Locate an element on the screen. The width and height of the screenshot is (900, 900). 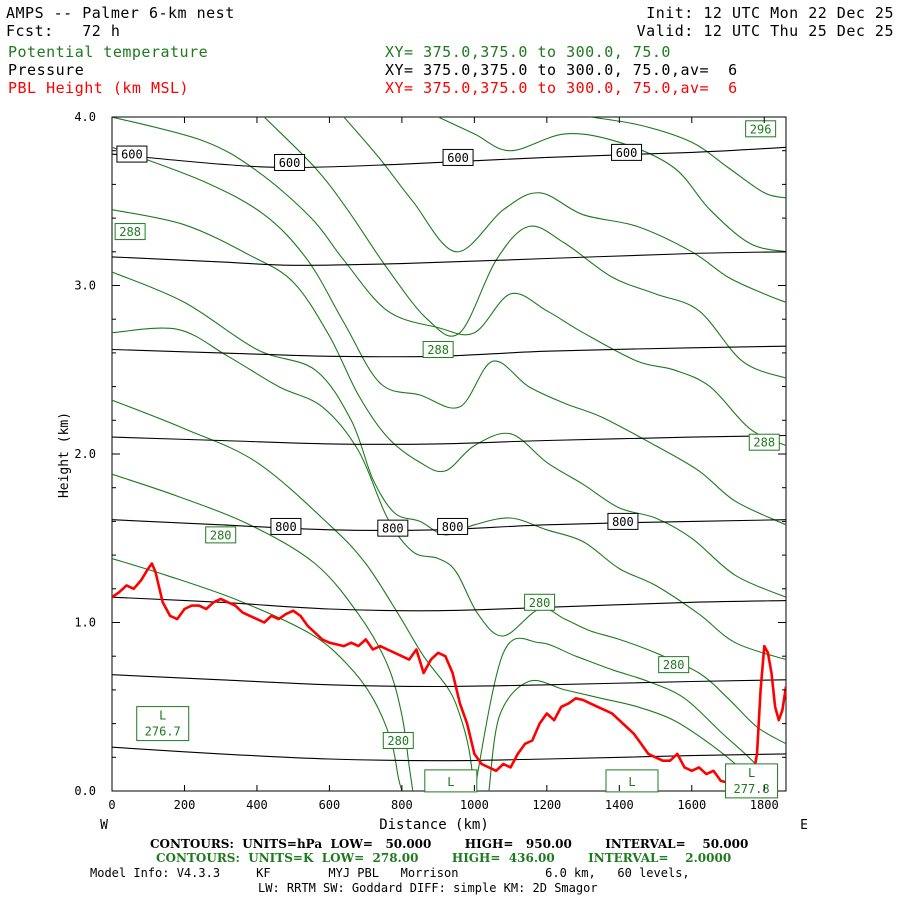
pressure-label-4-text: 800 is located at coordinates (286, 527).